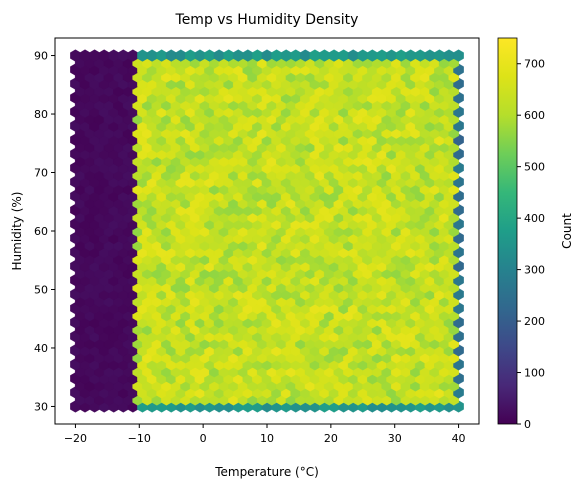  What do you see at coordinates (41, 231) in the screenshot?
I see `y-tick-label: 60` at bounding box center [41, 231].